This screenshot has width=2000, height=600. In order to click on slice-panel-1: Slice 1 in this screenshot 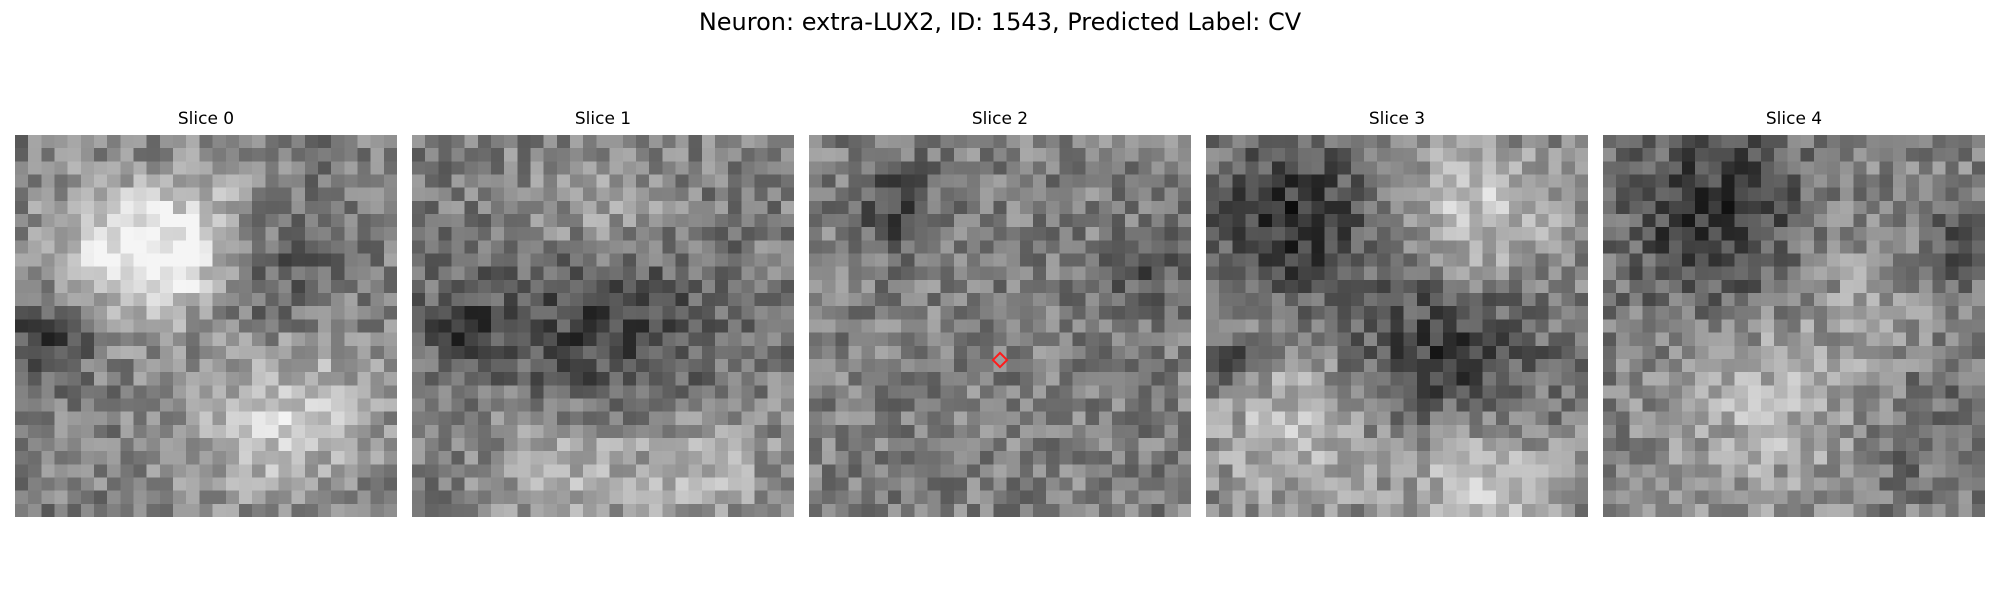, I will do `click(603, 313)`.